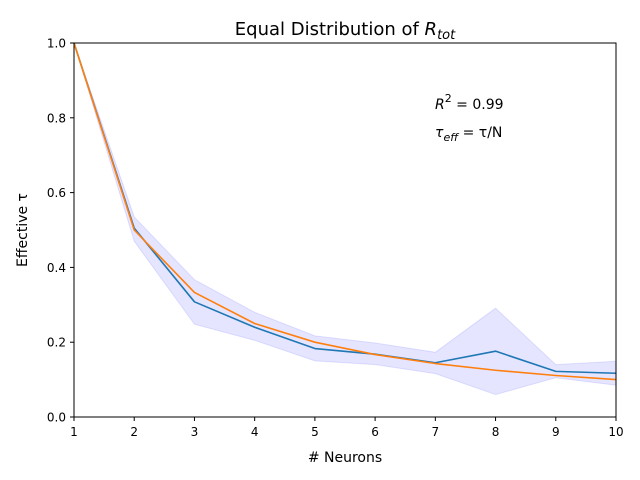  What do you see at coordinates (60, 231) in the screenshot?
I see `y-axis-ticks: 0.0 0.2 0.4 0.6 0.8 1.0` at bounding box center [60, 231].